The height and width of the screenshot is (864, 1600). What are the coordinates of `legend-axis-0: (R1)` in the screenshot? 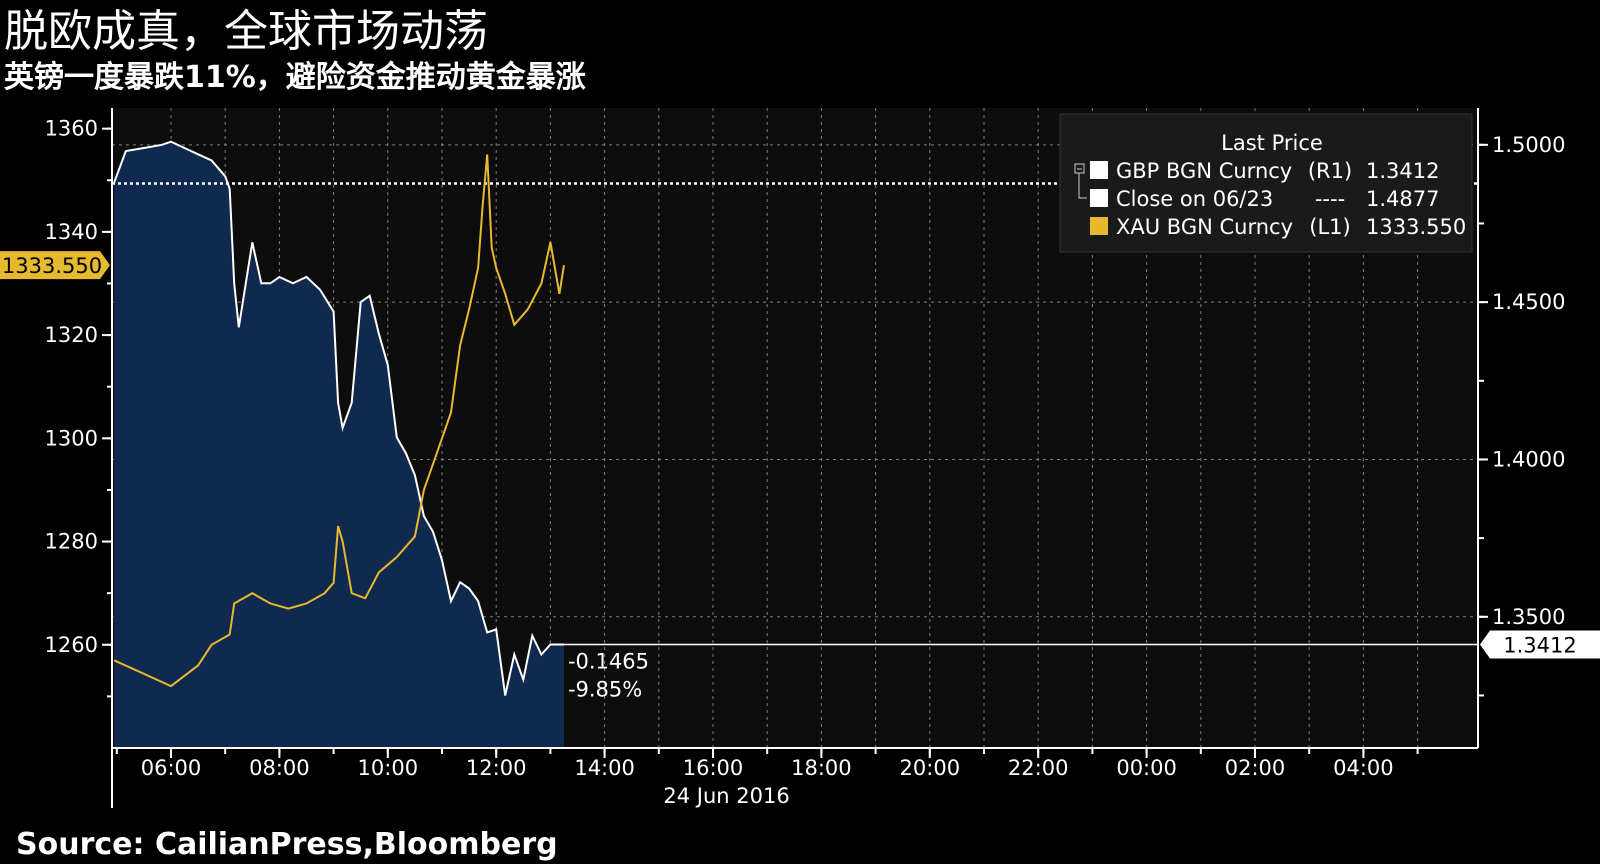 It's located at (1330, 171).